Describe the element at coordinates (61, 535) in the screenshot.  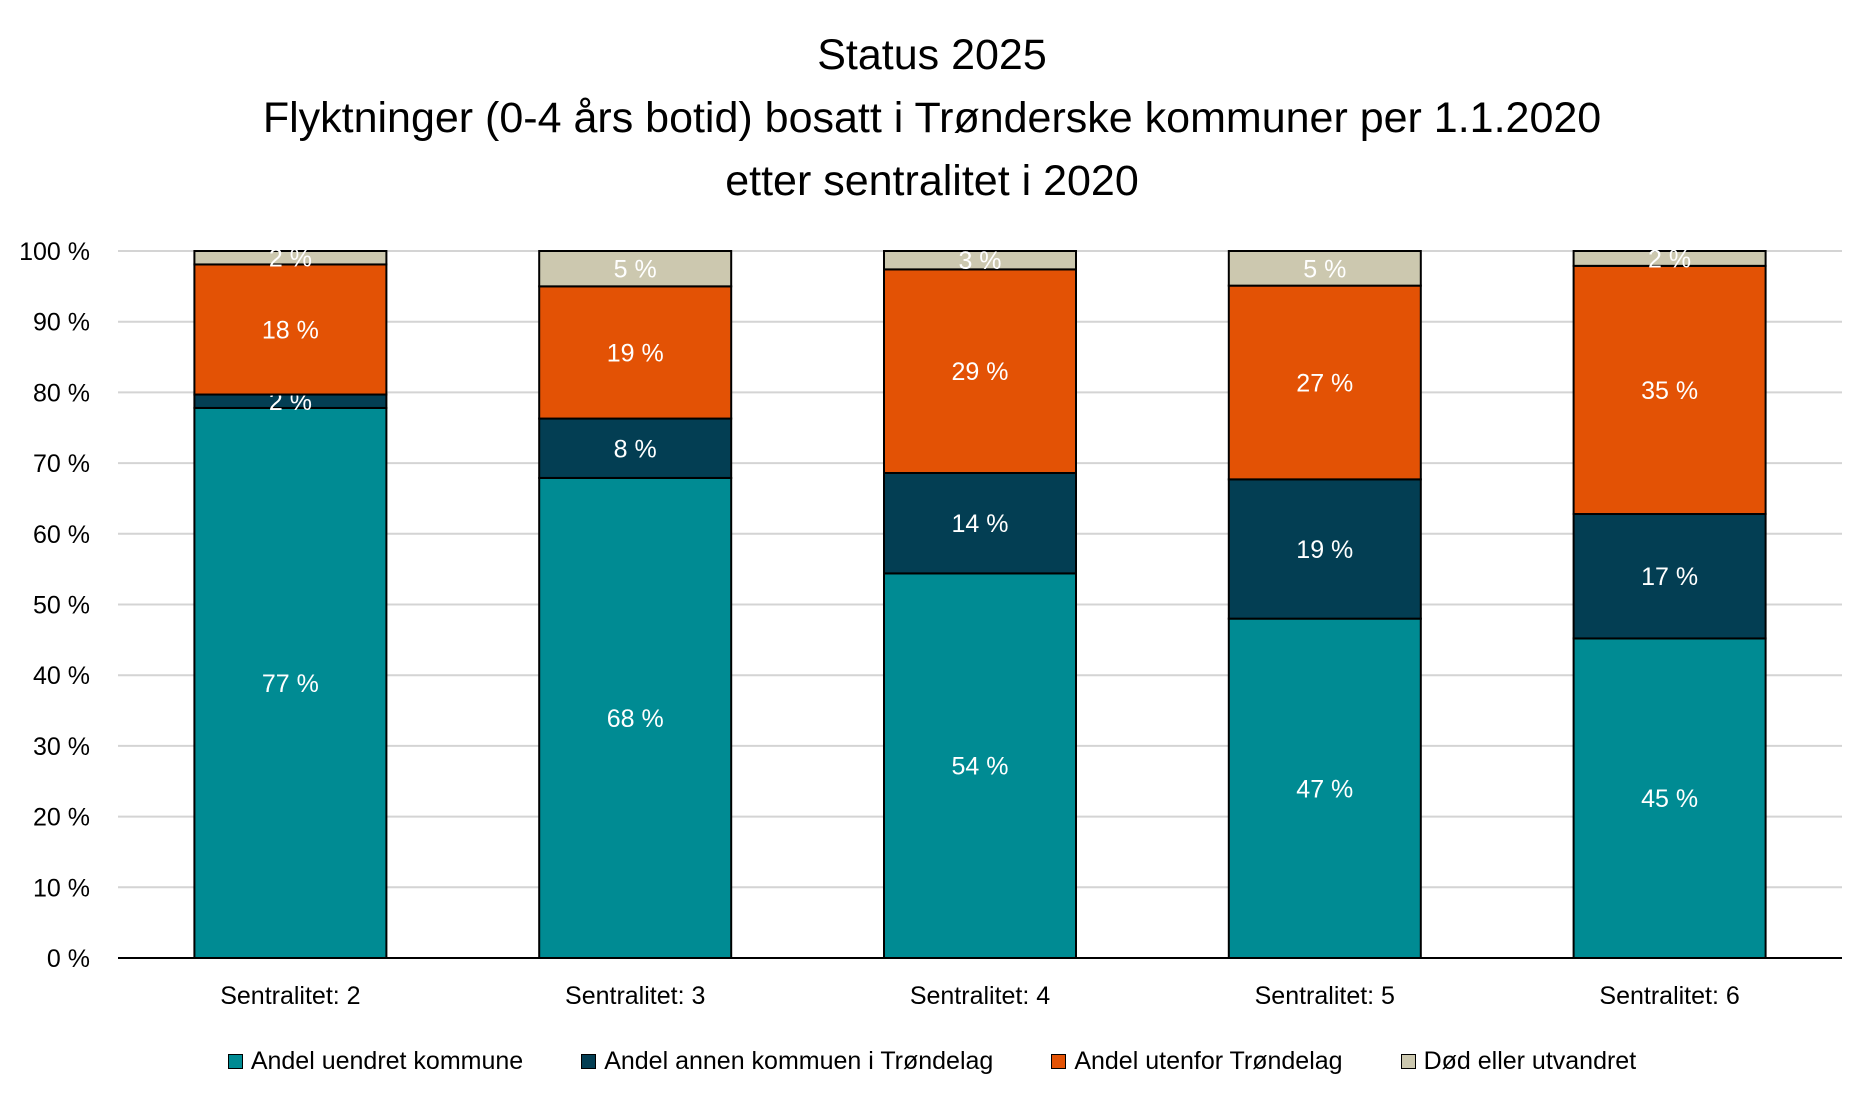
I see `y-tick-label: 60 %` at that location.